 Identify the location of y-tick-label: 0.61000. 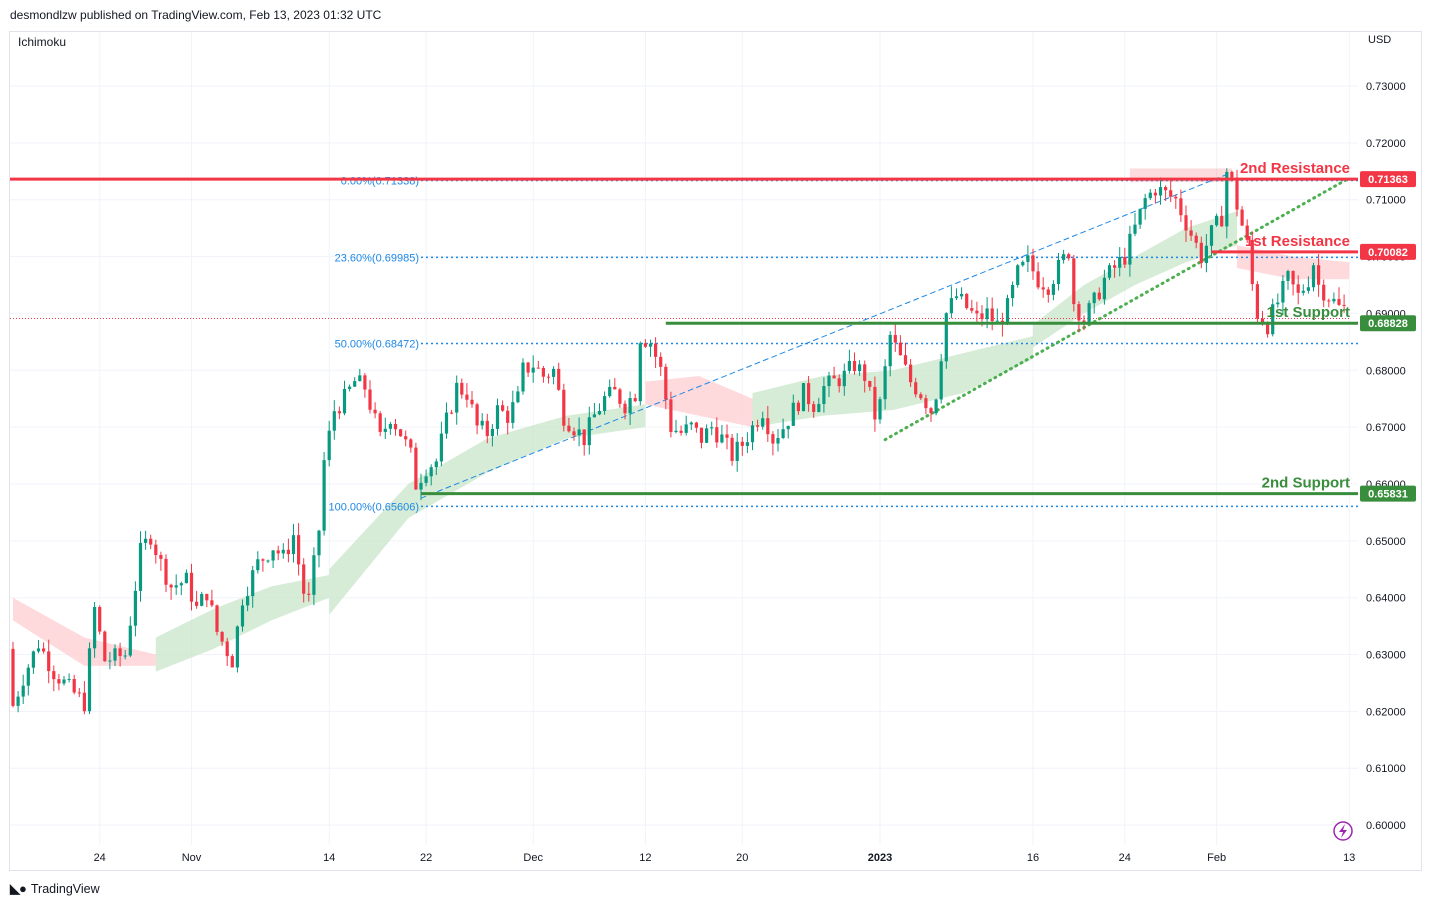
(1386, 769).